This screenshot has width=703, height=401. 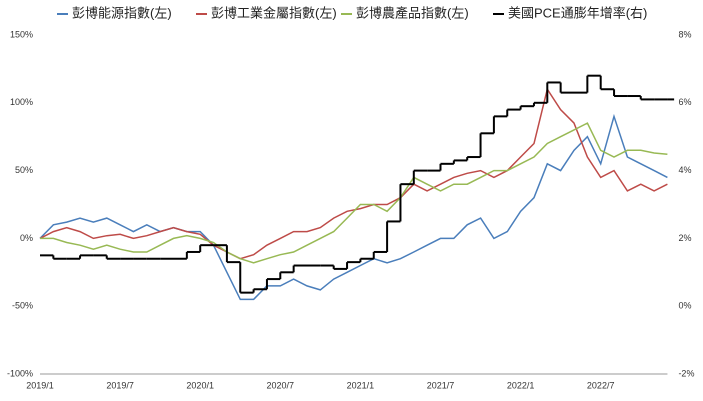 I want to click on y2-tick-label: 4%, so click(x=684, y=170).